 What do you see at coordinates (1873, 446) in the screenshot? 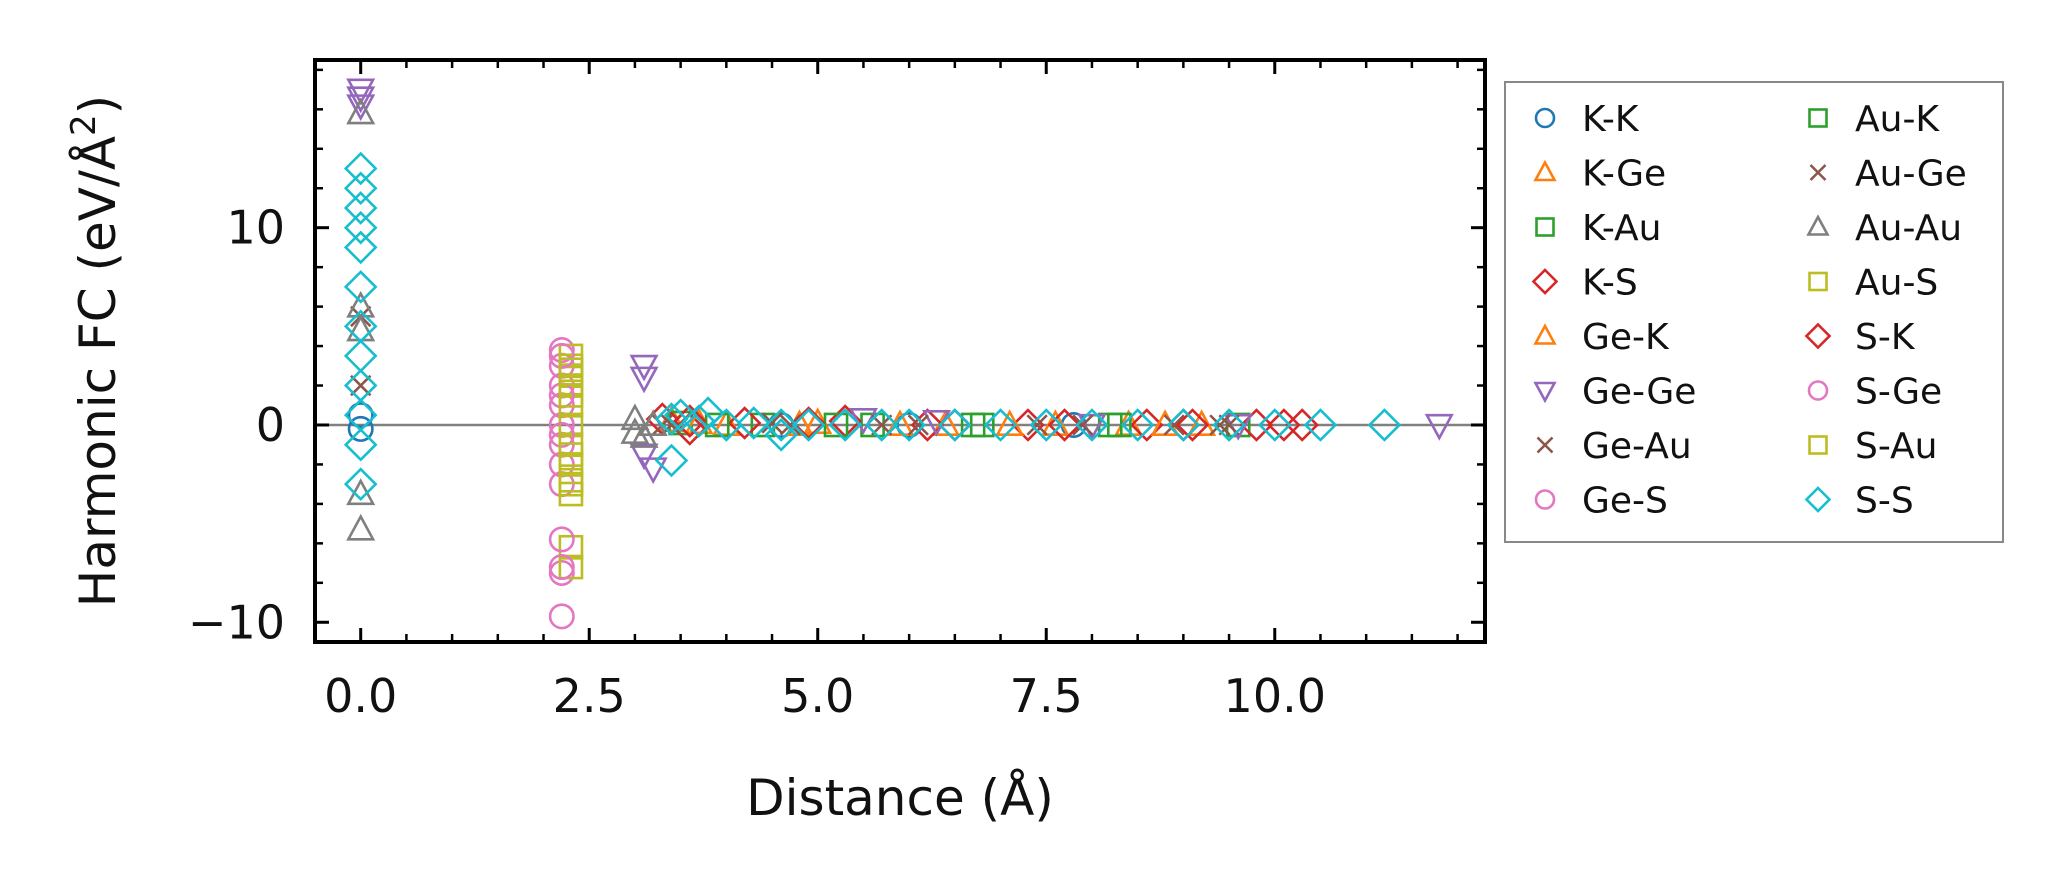
I see `legend-entry: S-Au` at bounding box center [1873, 446].